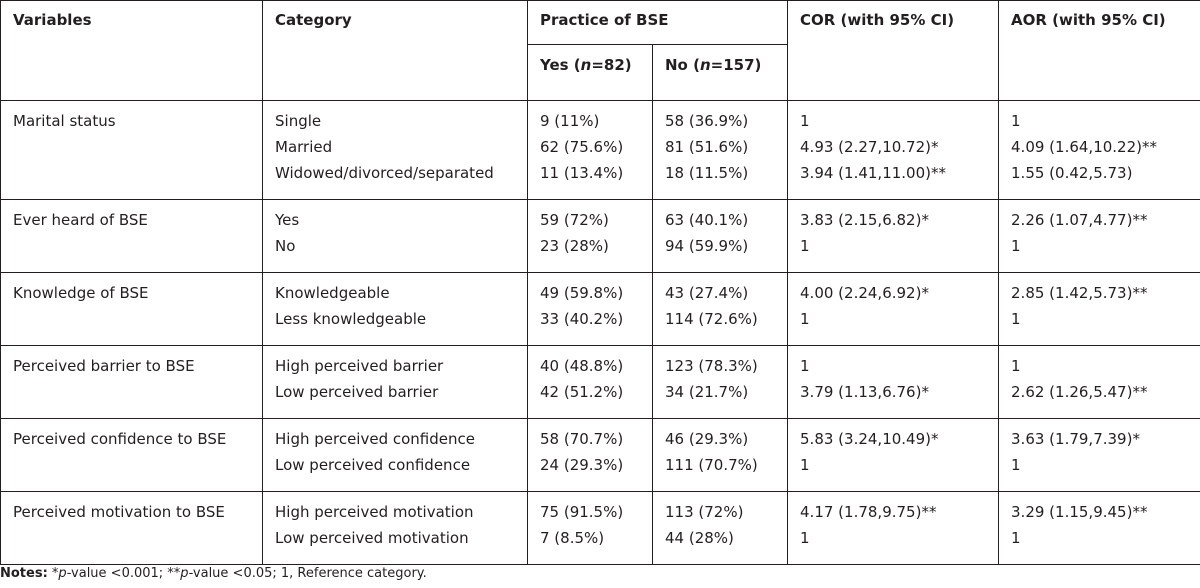 Image resolution: width=1200 pixels, height=588 pixels. What do you see at coordinates (707, 293) in the screenshot?
I see `no-value: 43 (27.4%)` at bounding box center [707, 293].